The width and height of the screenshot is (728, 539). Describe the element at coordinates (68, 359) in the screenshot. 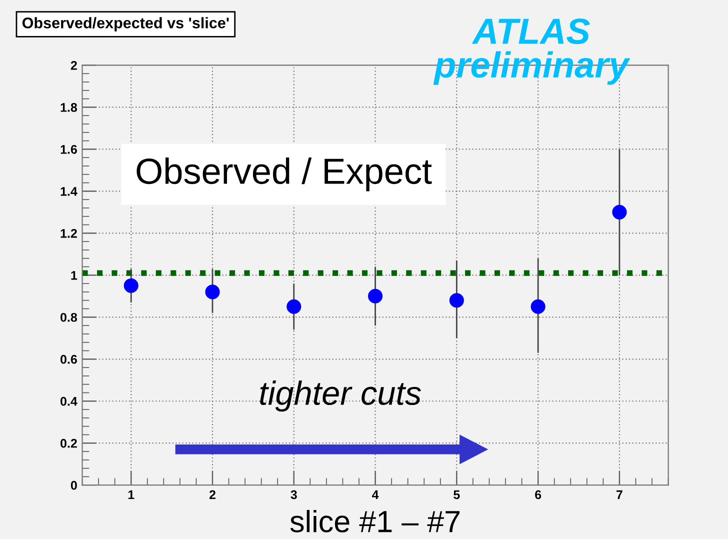

I see `y-tick-label: 0.6` at that location.